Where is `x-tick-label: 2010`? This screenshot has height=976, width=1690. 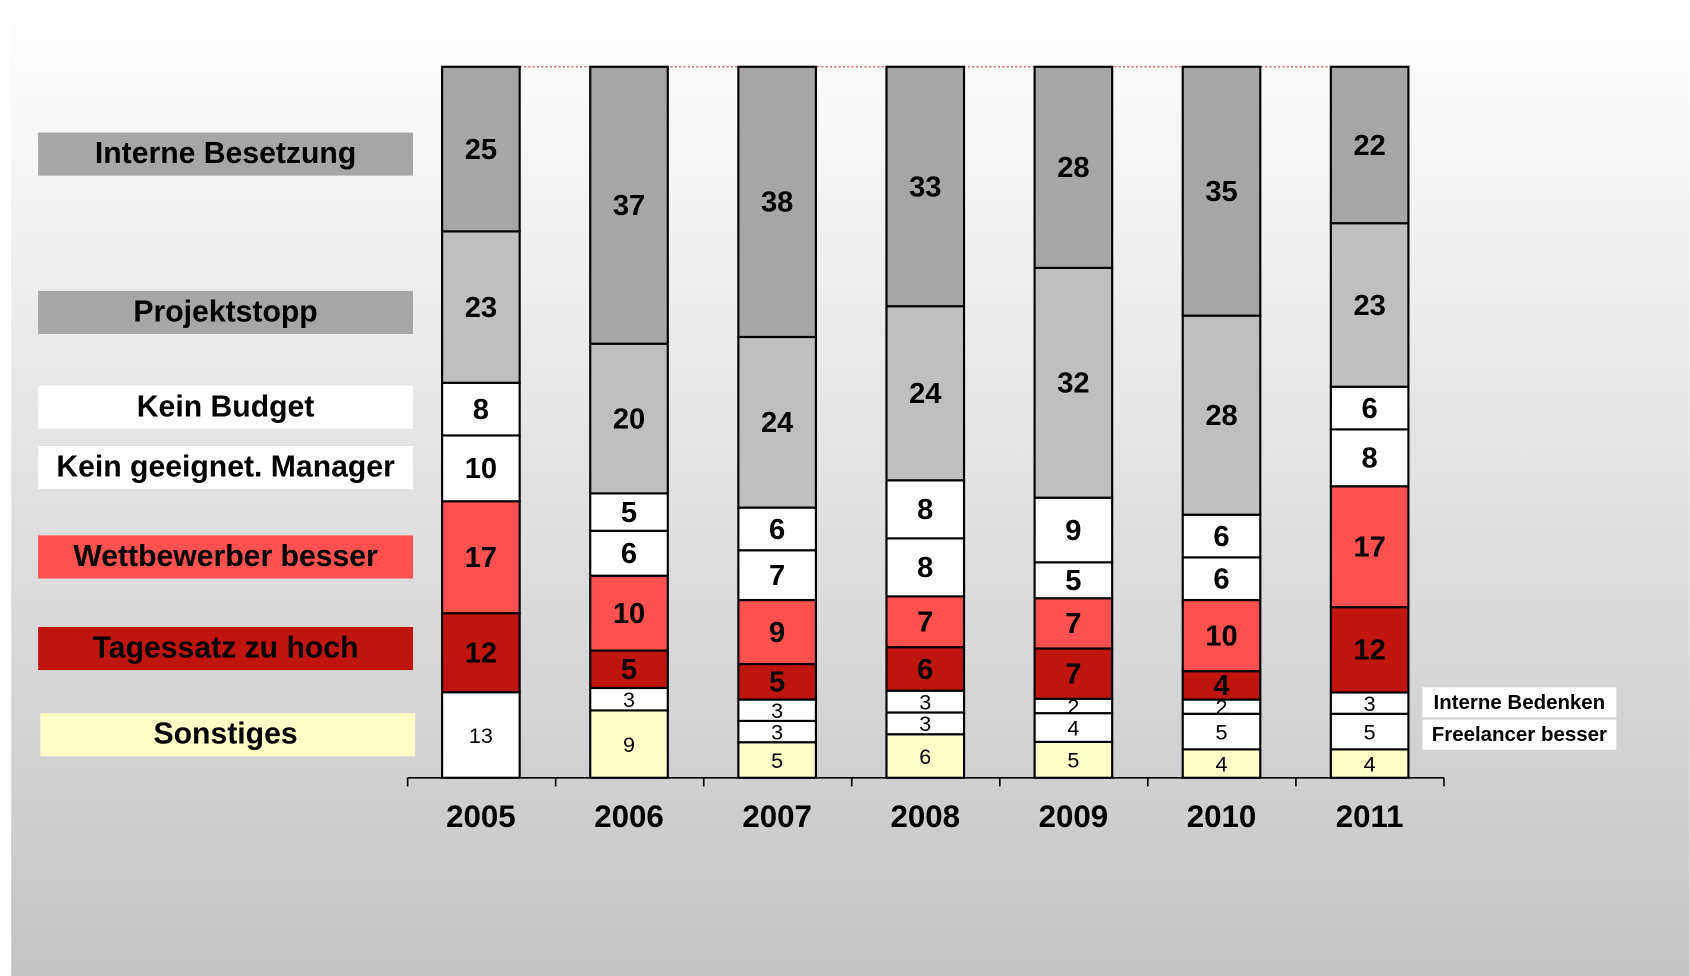
x-tick-label: 2010 is located at coordinates (1221, 816).